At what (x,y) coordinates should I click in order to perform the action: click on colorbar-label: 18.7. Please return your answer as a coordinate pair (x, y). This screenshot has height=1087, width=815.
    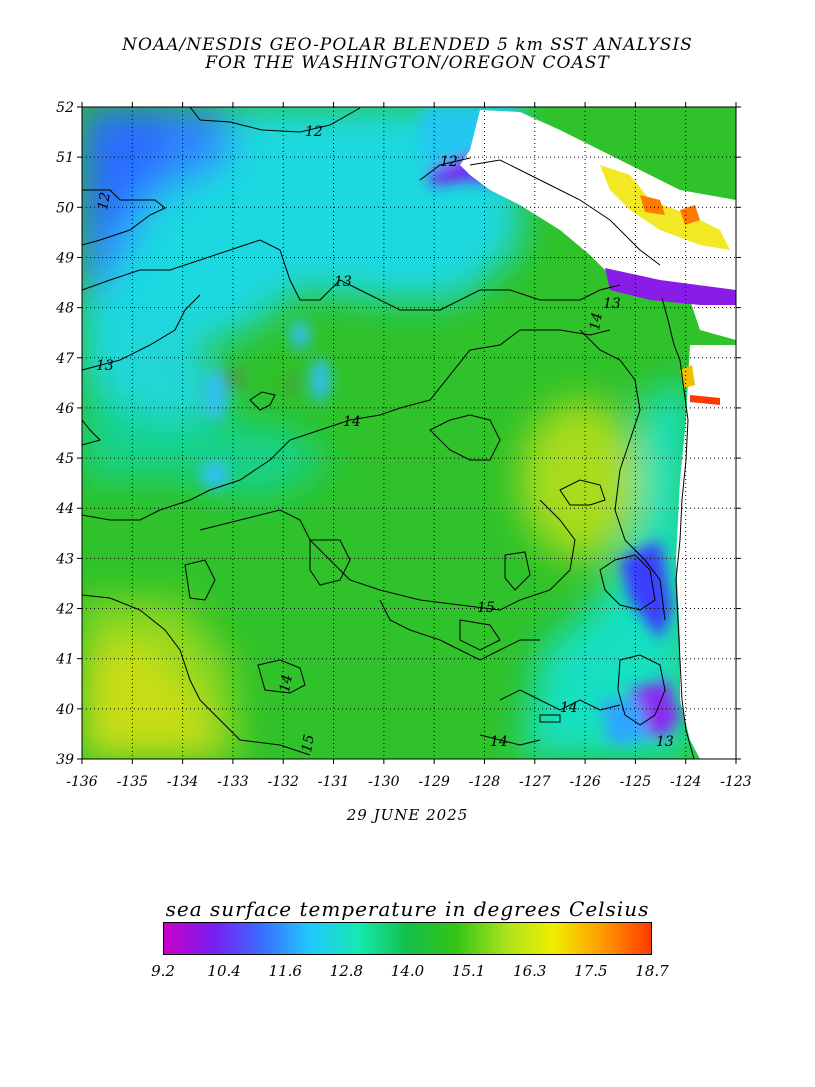
    Looking at the image, I should click on (652, 971).